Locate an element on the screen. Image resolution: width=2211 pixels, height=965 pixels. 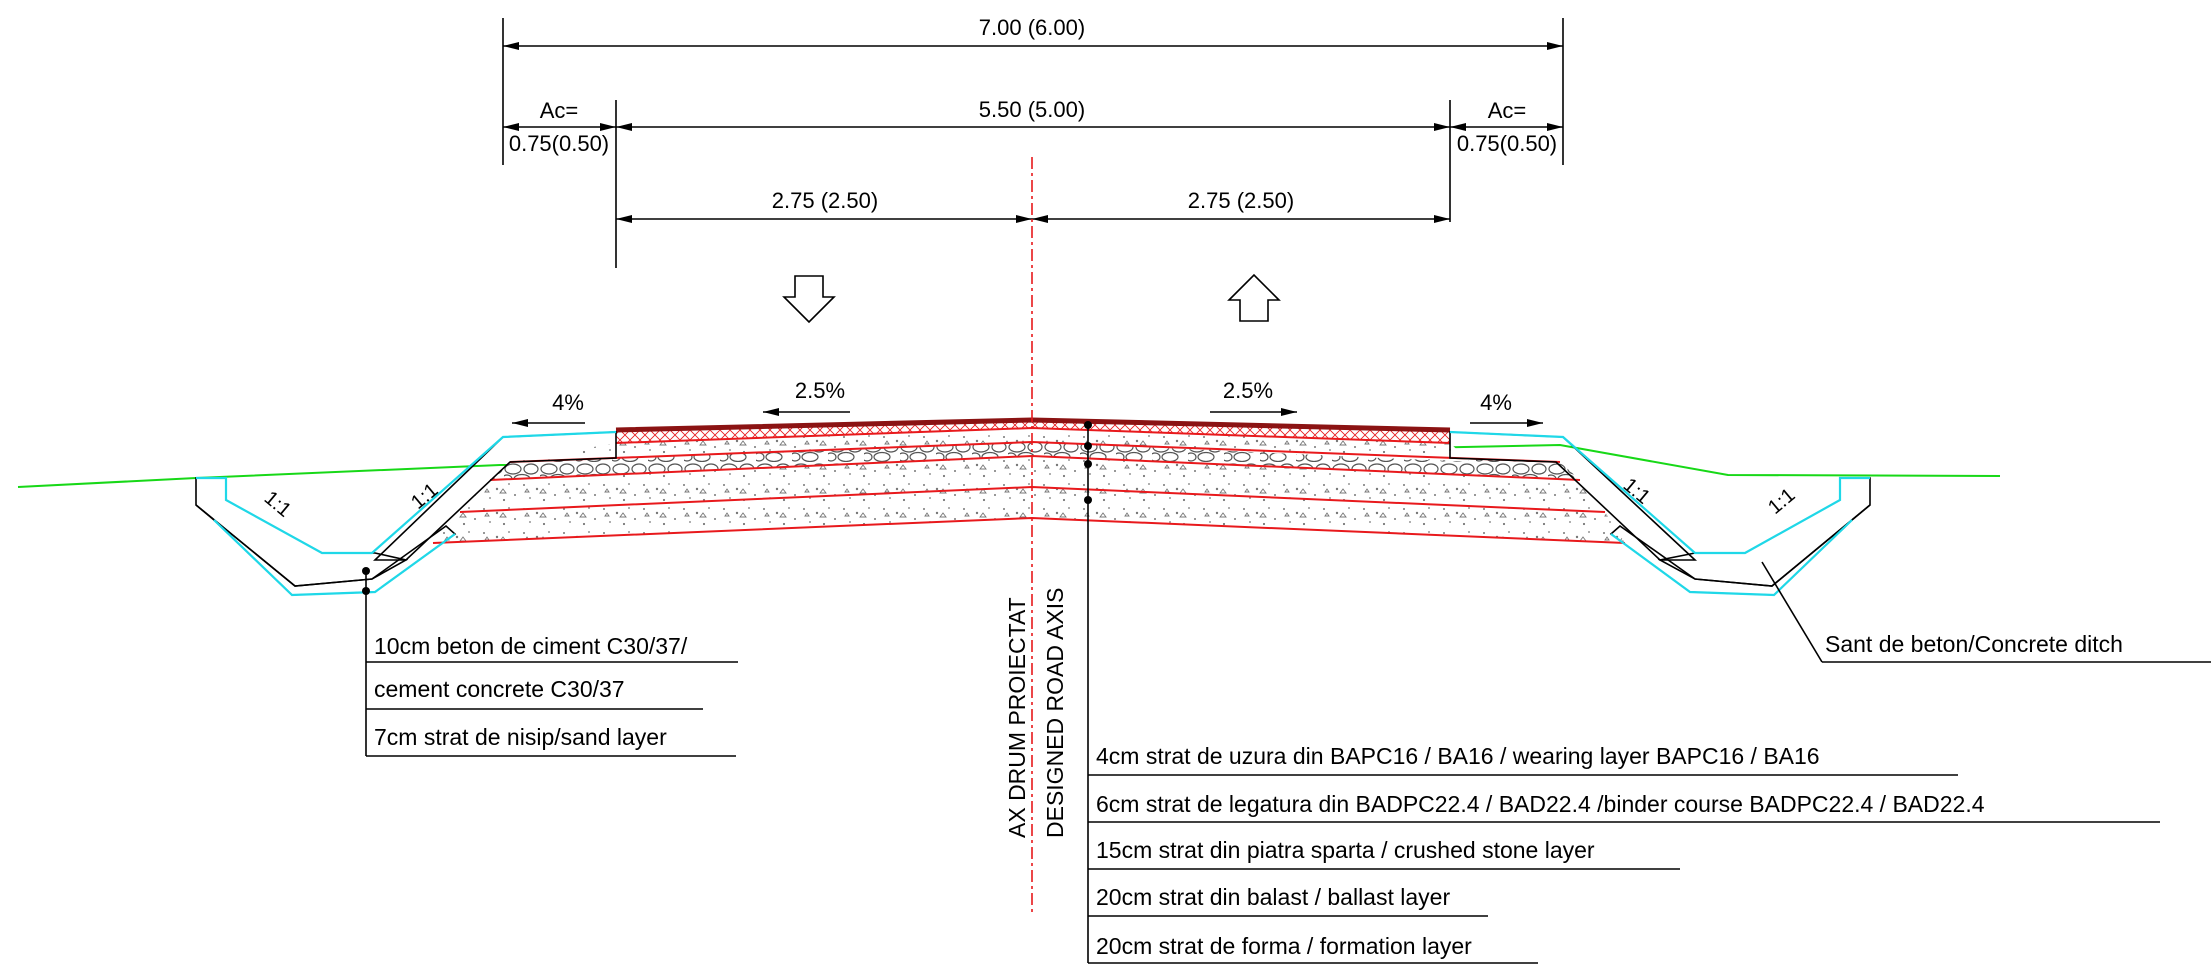
left-ditch is located at coordinates (406, 513).